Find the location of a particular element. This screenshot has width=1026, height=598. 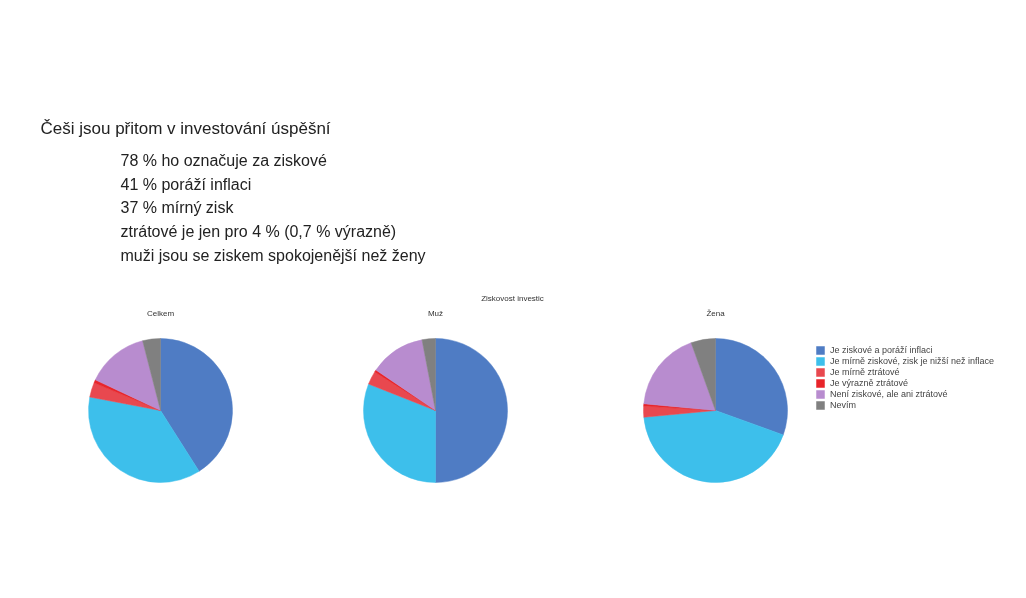

legend-label: Je mírně ztrátové is located at coordinates (865, 372).